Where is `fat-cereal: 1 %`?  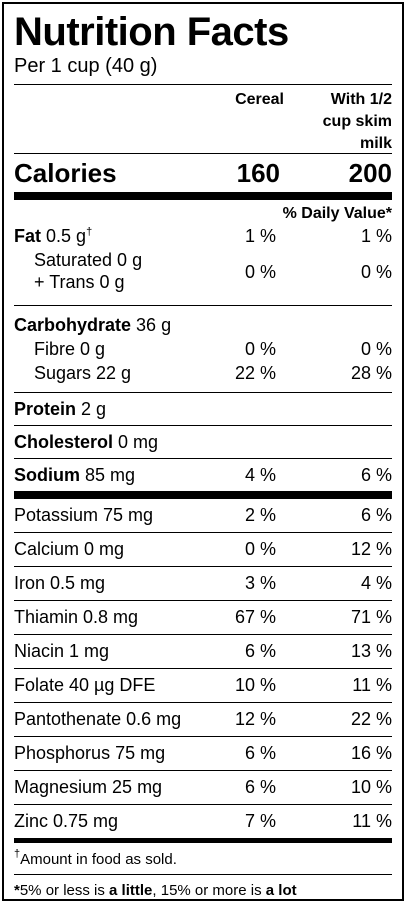 fat-cereal: 1 % is located at coordinates (260, 236).